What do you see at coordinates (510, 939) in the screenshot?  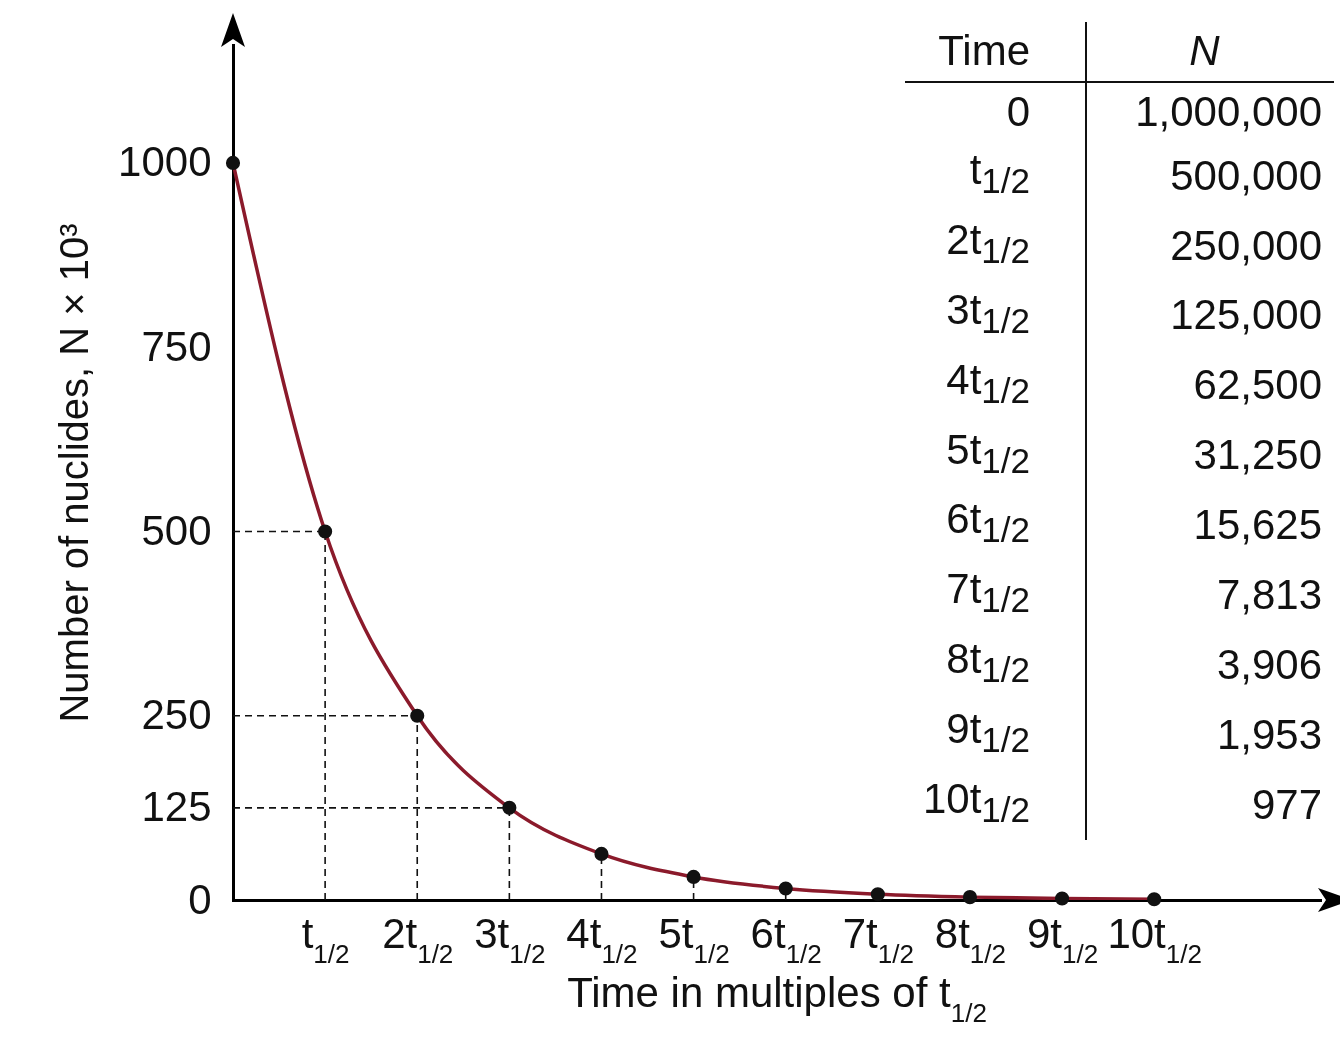 I see `x-tick-label: 3t$_{1/2}$` at bounding box center [510, 939].